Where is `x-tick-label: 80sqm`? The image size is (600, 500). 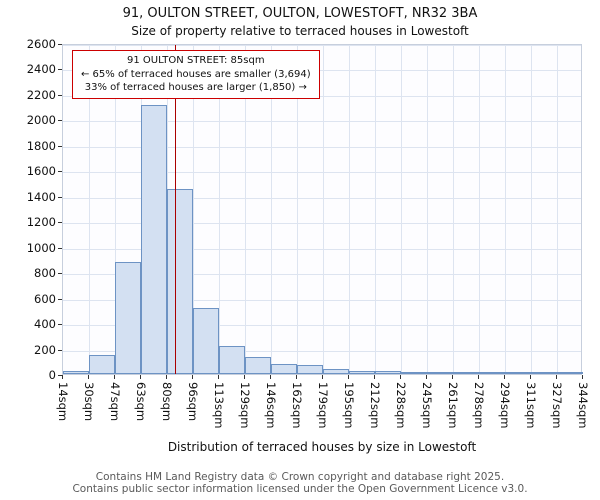 x-tick-label: 80sqm is located at coordinates (167, 402).